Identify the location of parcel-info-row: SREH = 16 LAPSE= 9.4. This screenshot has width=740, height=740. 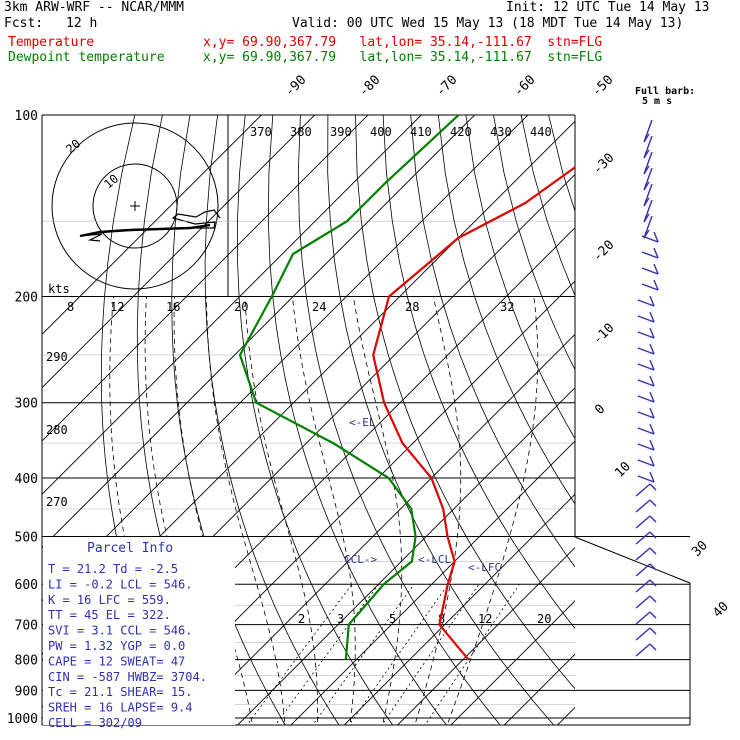
(120, 708).